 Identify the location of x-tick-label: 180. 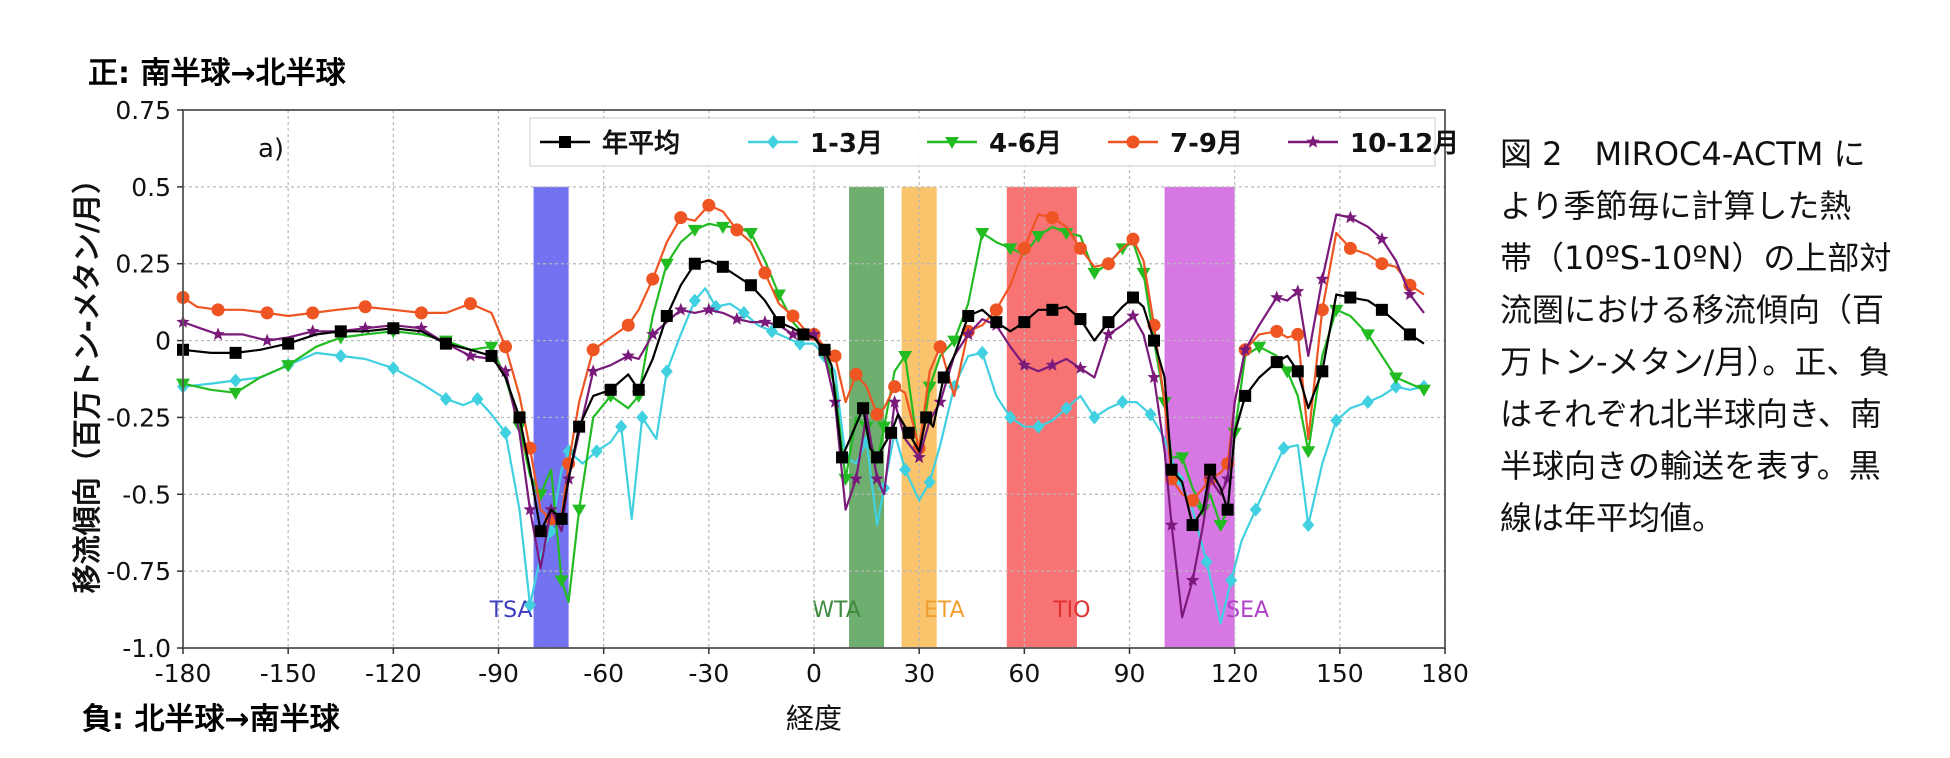
(1445, 673).